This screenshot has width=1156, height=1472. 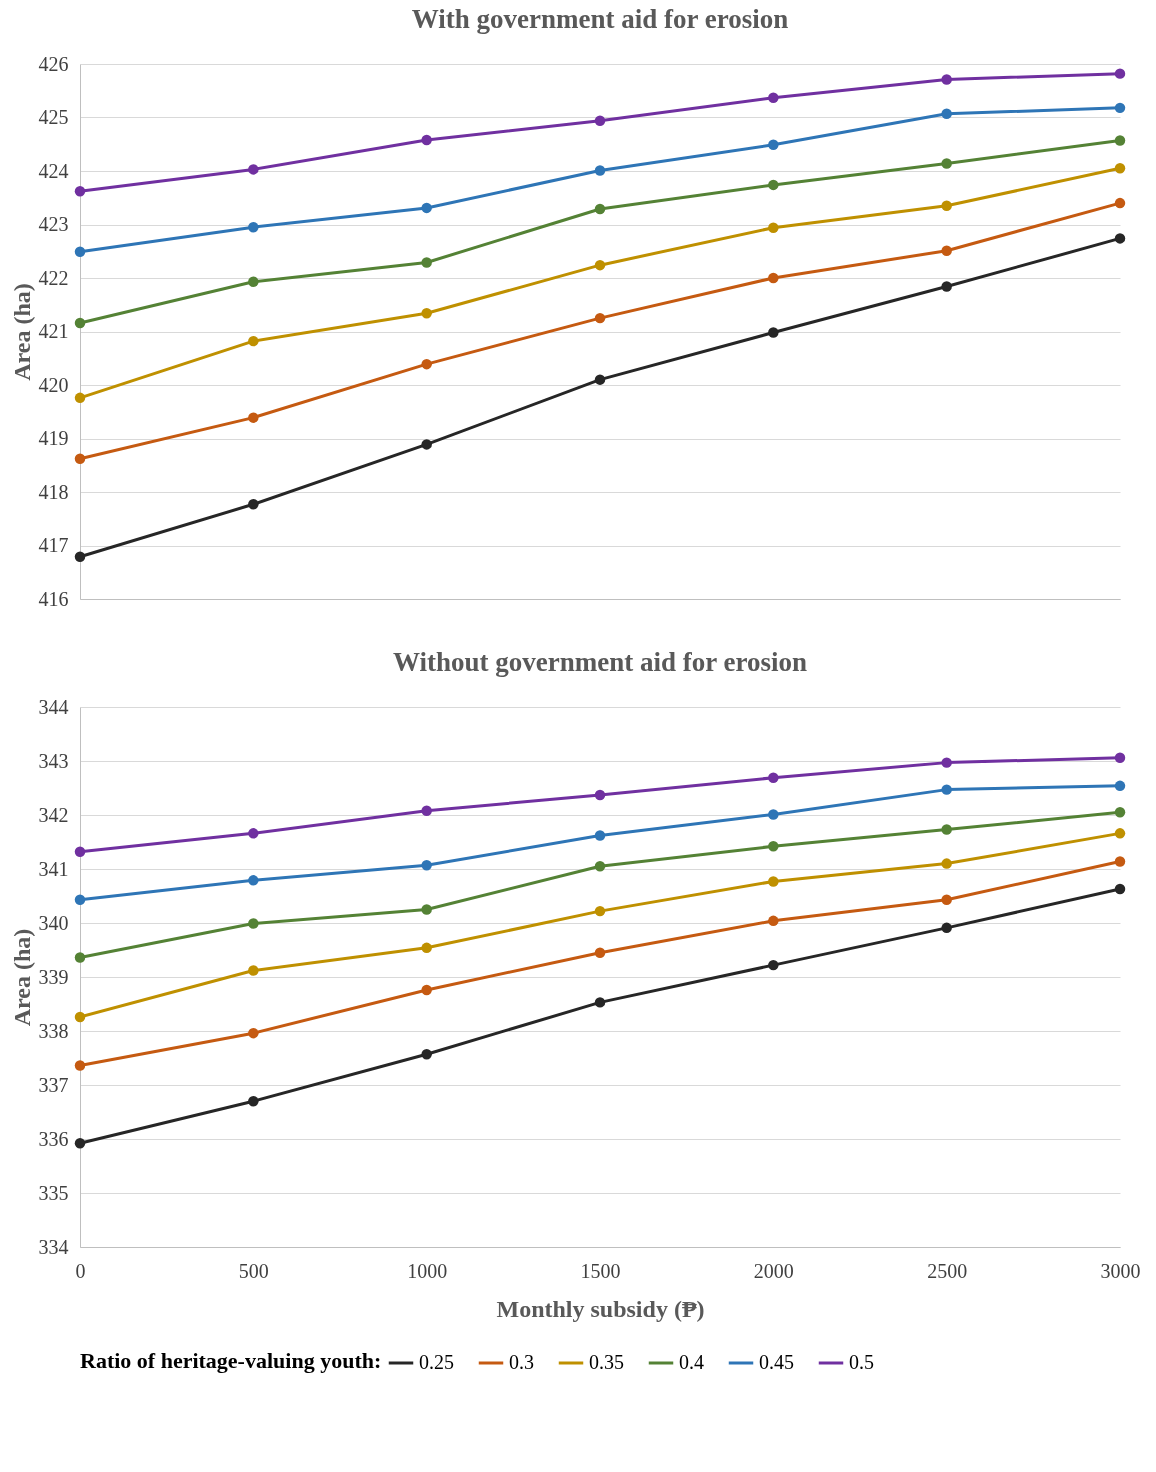 What do you see at coordinates (53, 598) in the screenshot?
I see `y-tick-label: 416` at bounding box center [53, 598].